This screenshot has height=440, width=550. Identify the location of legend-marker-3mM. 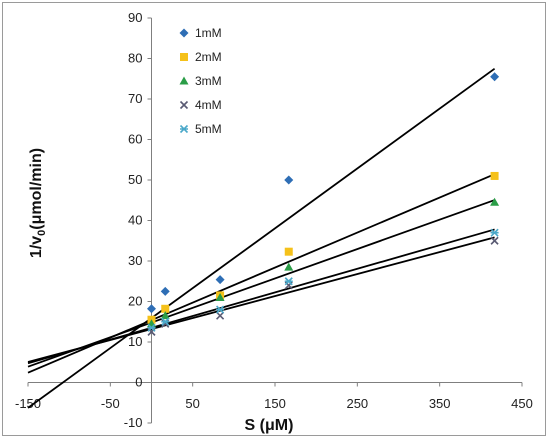
(184, 80).